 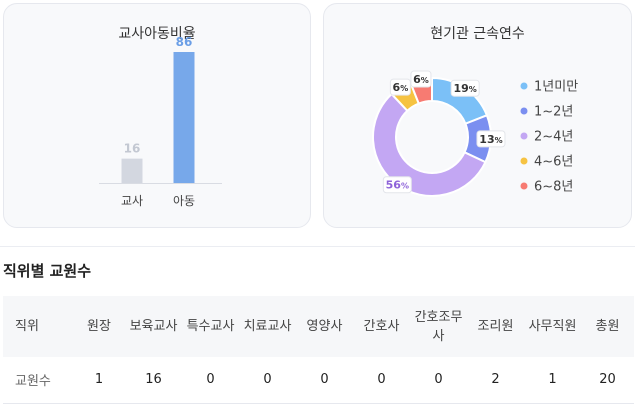 What do you see at coordinates (318, 380) in the screenshot?
I see `table-row: 교원수 1 16 0 0 0 0 0 2 1 20` at bounding box center [318, 380].